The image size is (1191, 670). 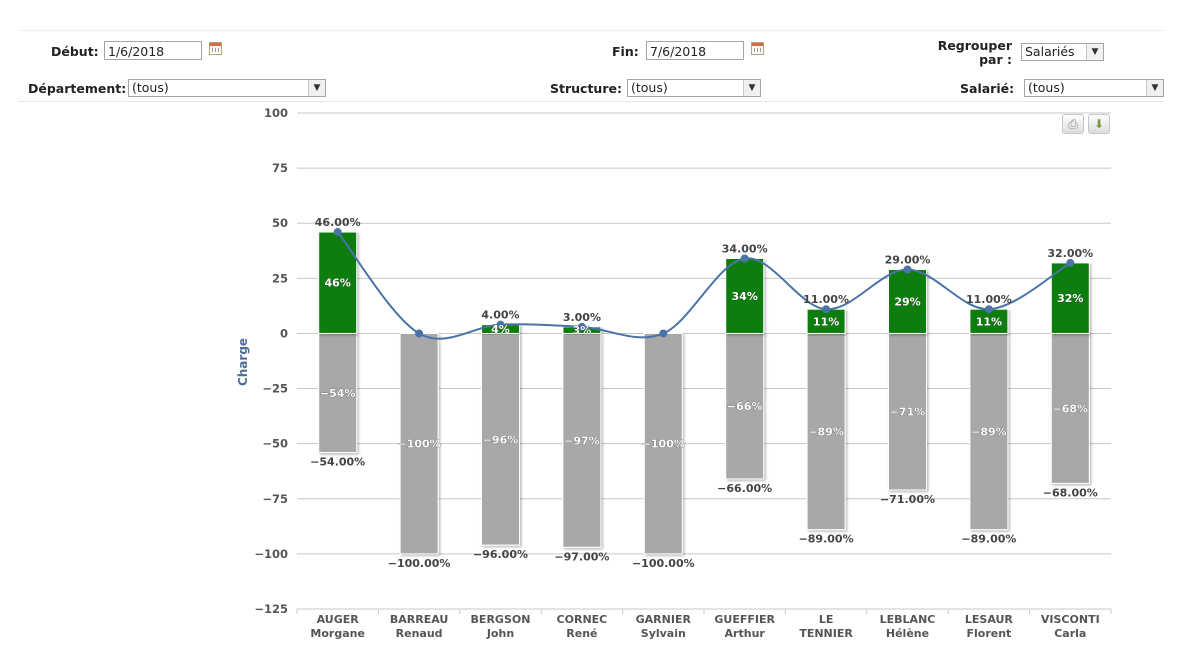 I want to click on fin-date-input: 7/6/2018, so click(x=695, y=50).